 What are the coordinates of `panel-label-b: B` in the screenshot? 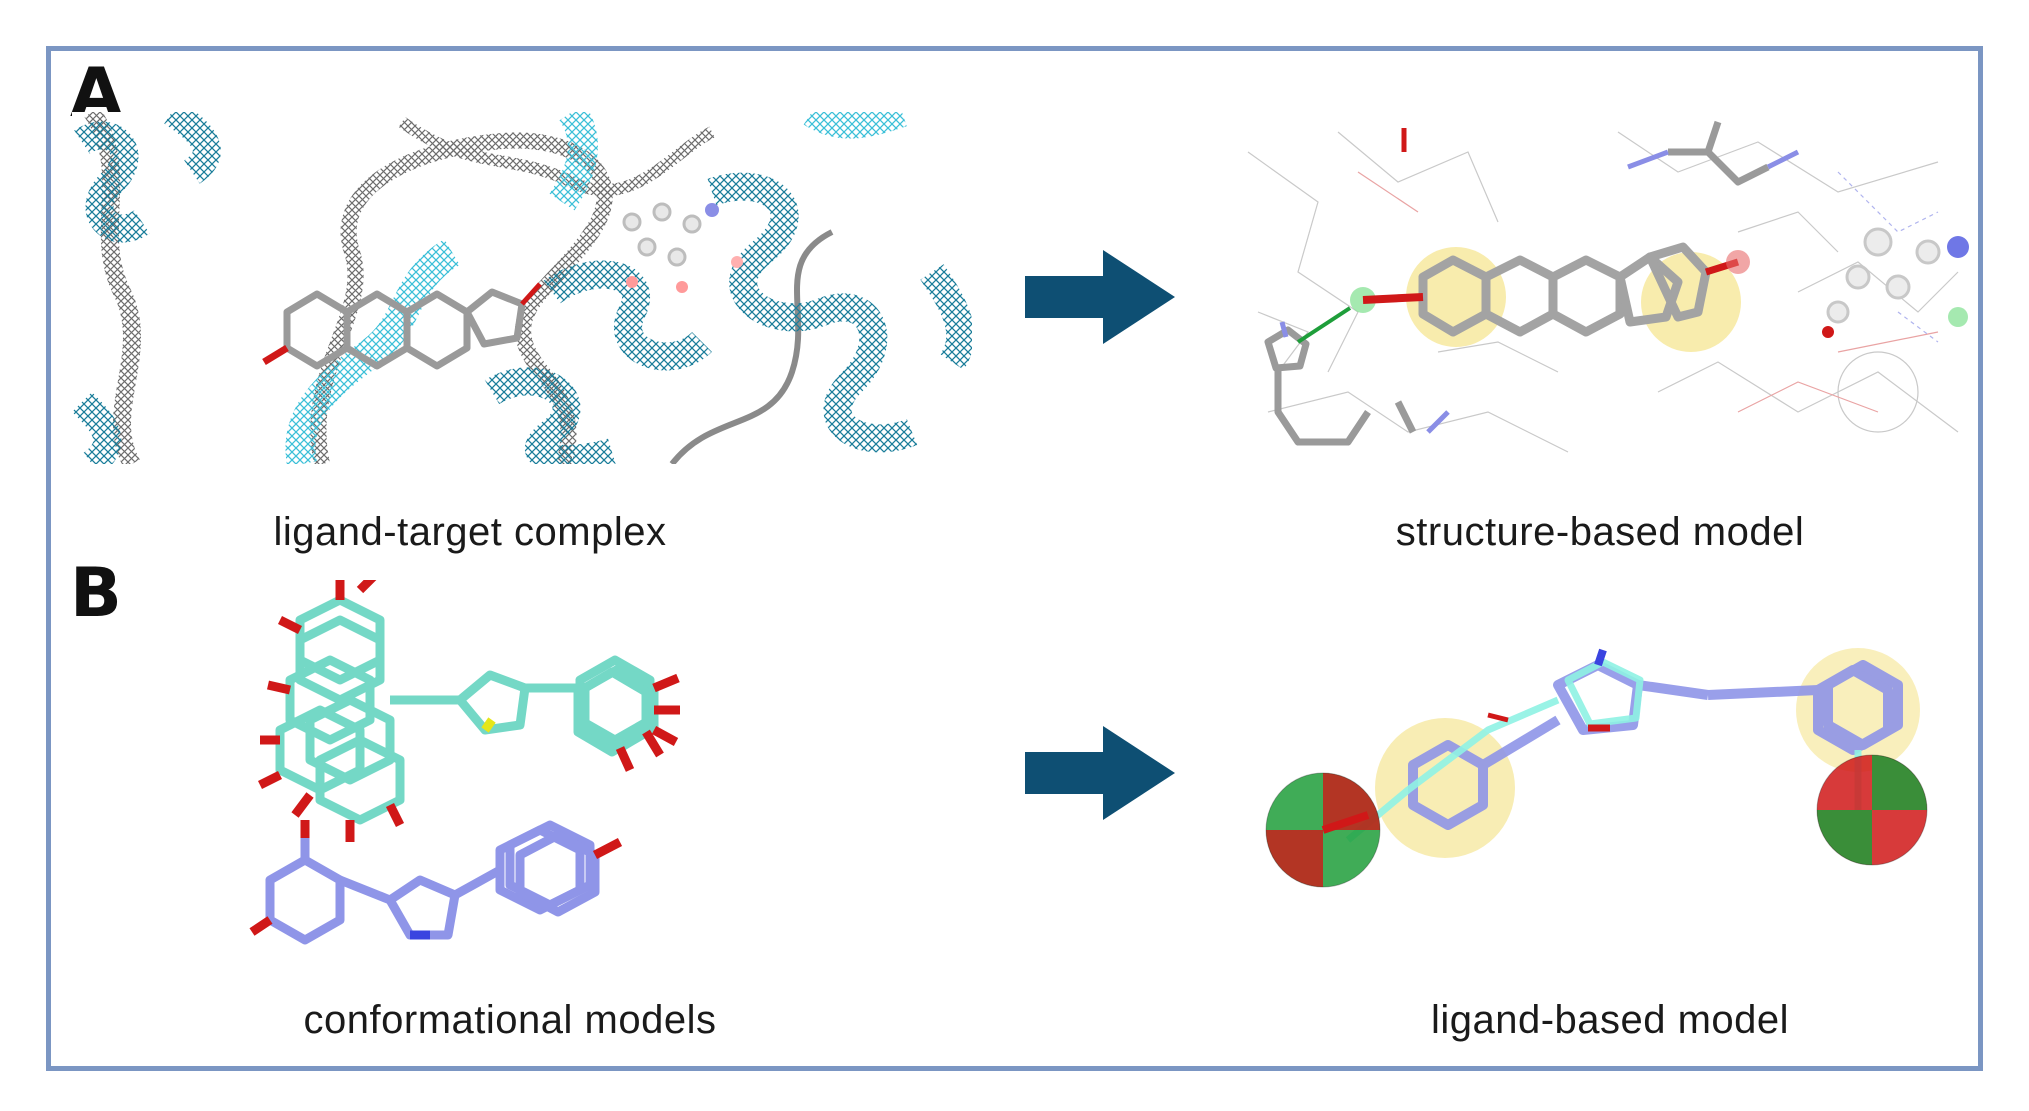 It's located at (96, 593).